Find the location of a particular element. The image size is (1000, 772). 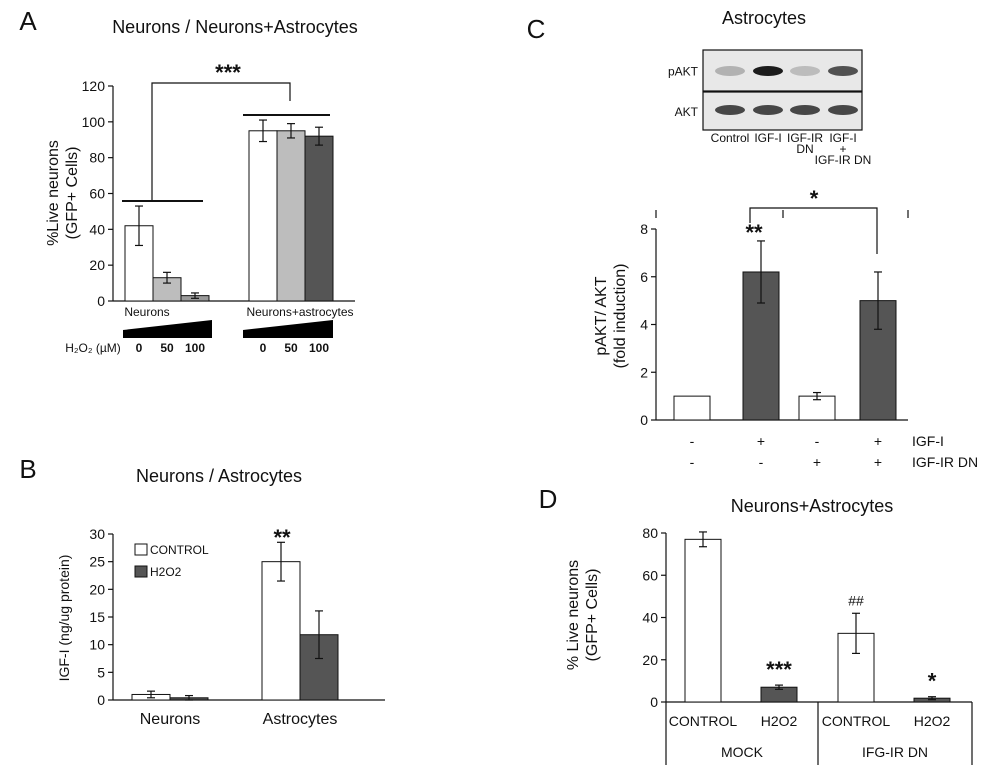

panel-c-ylabel: pAKT/ AKT (fold induction) is located at coordinates (611, 316).